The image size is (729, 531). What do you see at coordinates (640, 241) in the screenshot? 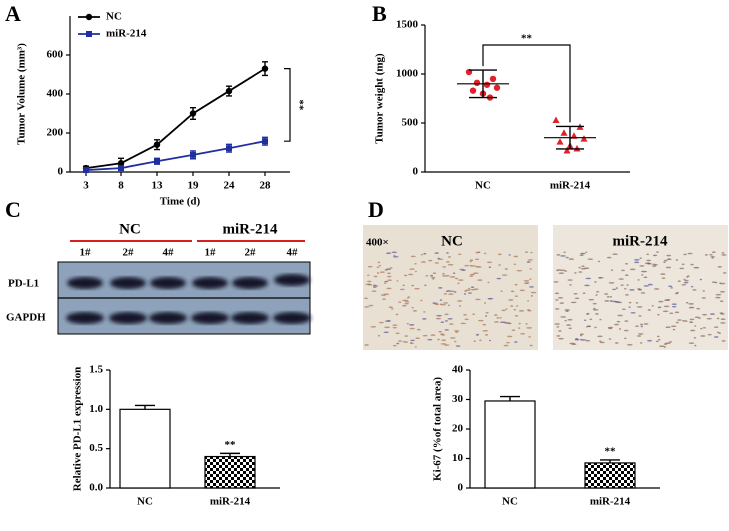
I see `image-label: miR-214` at bounding box center [640, 241].